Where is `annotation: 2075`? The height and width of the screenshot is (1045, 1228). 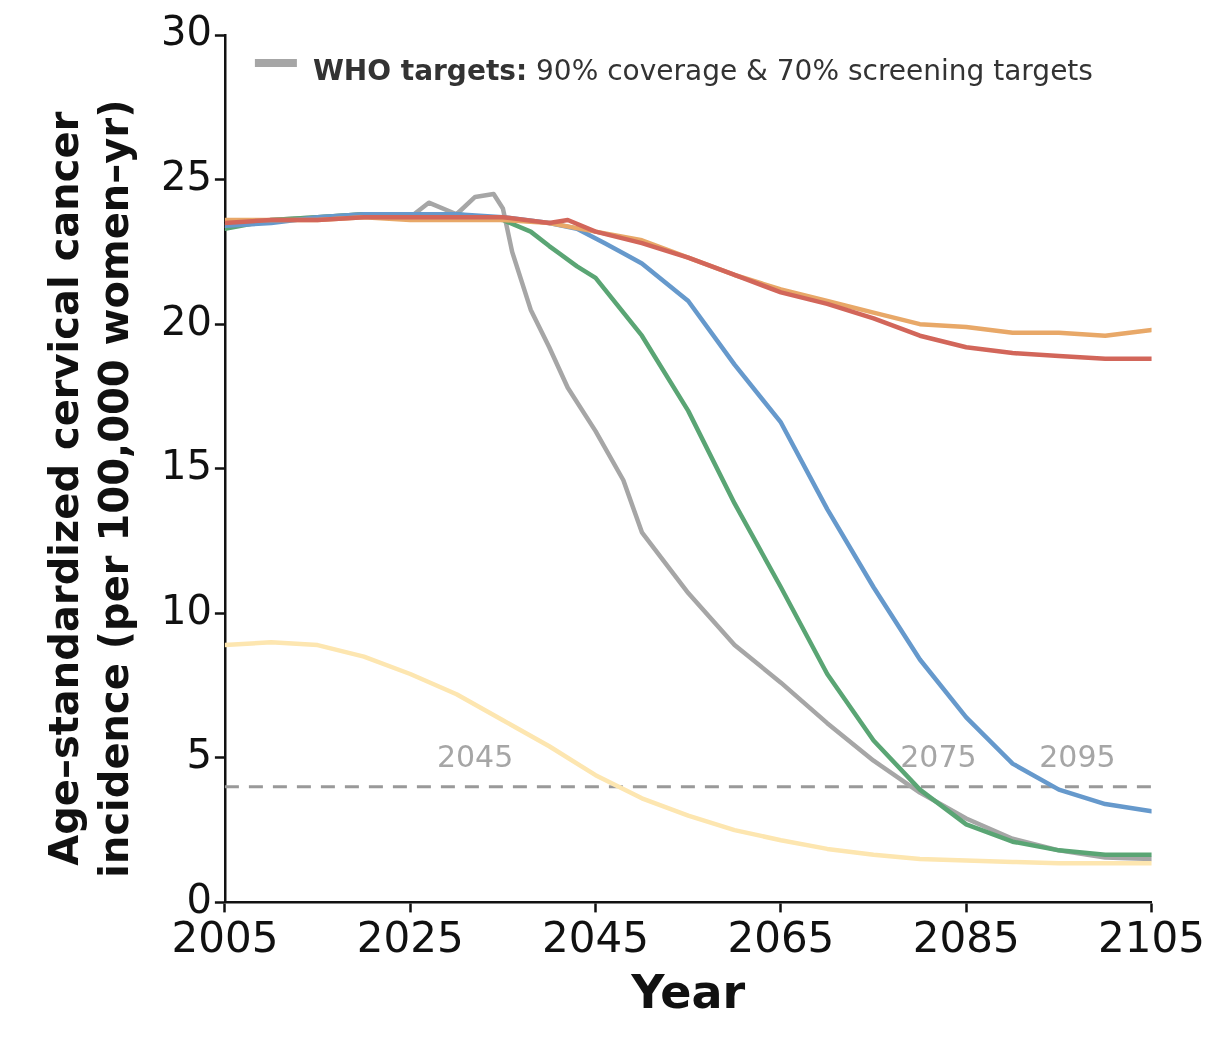
annotation: 2075 is located at coordinates (938, 756).